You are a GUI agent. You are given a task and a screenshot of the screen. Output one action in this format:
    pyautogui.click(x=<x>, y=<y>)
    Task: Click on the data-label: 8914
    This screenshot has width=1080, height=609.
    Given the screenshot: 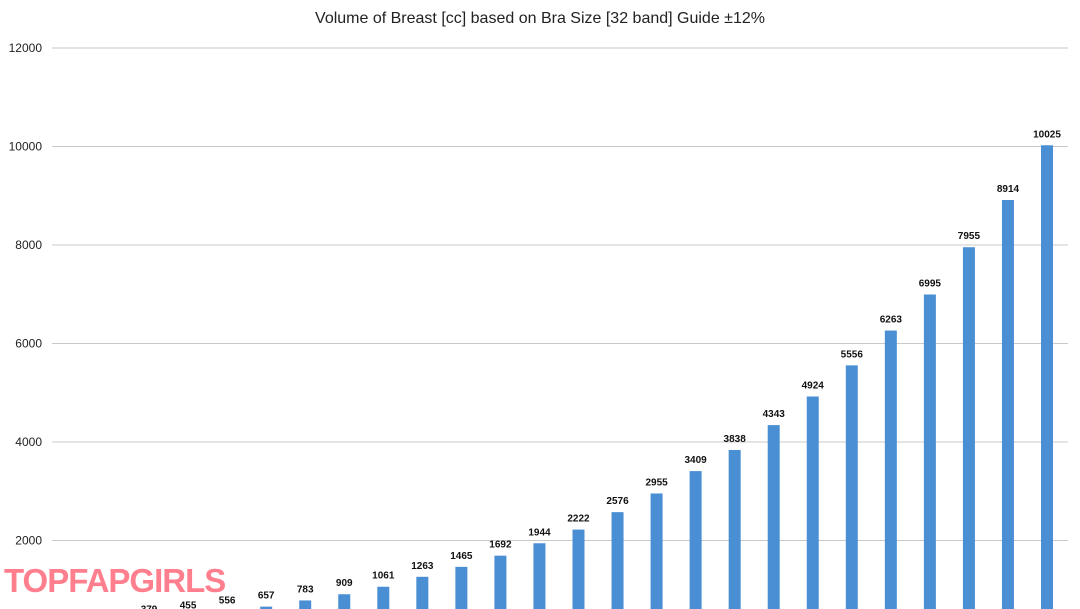 What is the action you would take?
    pyautogui.click(x=1008, y=189)
    